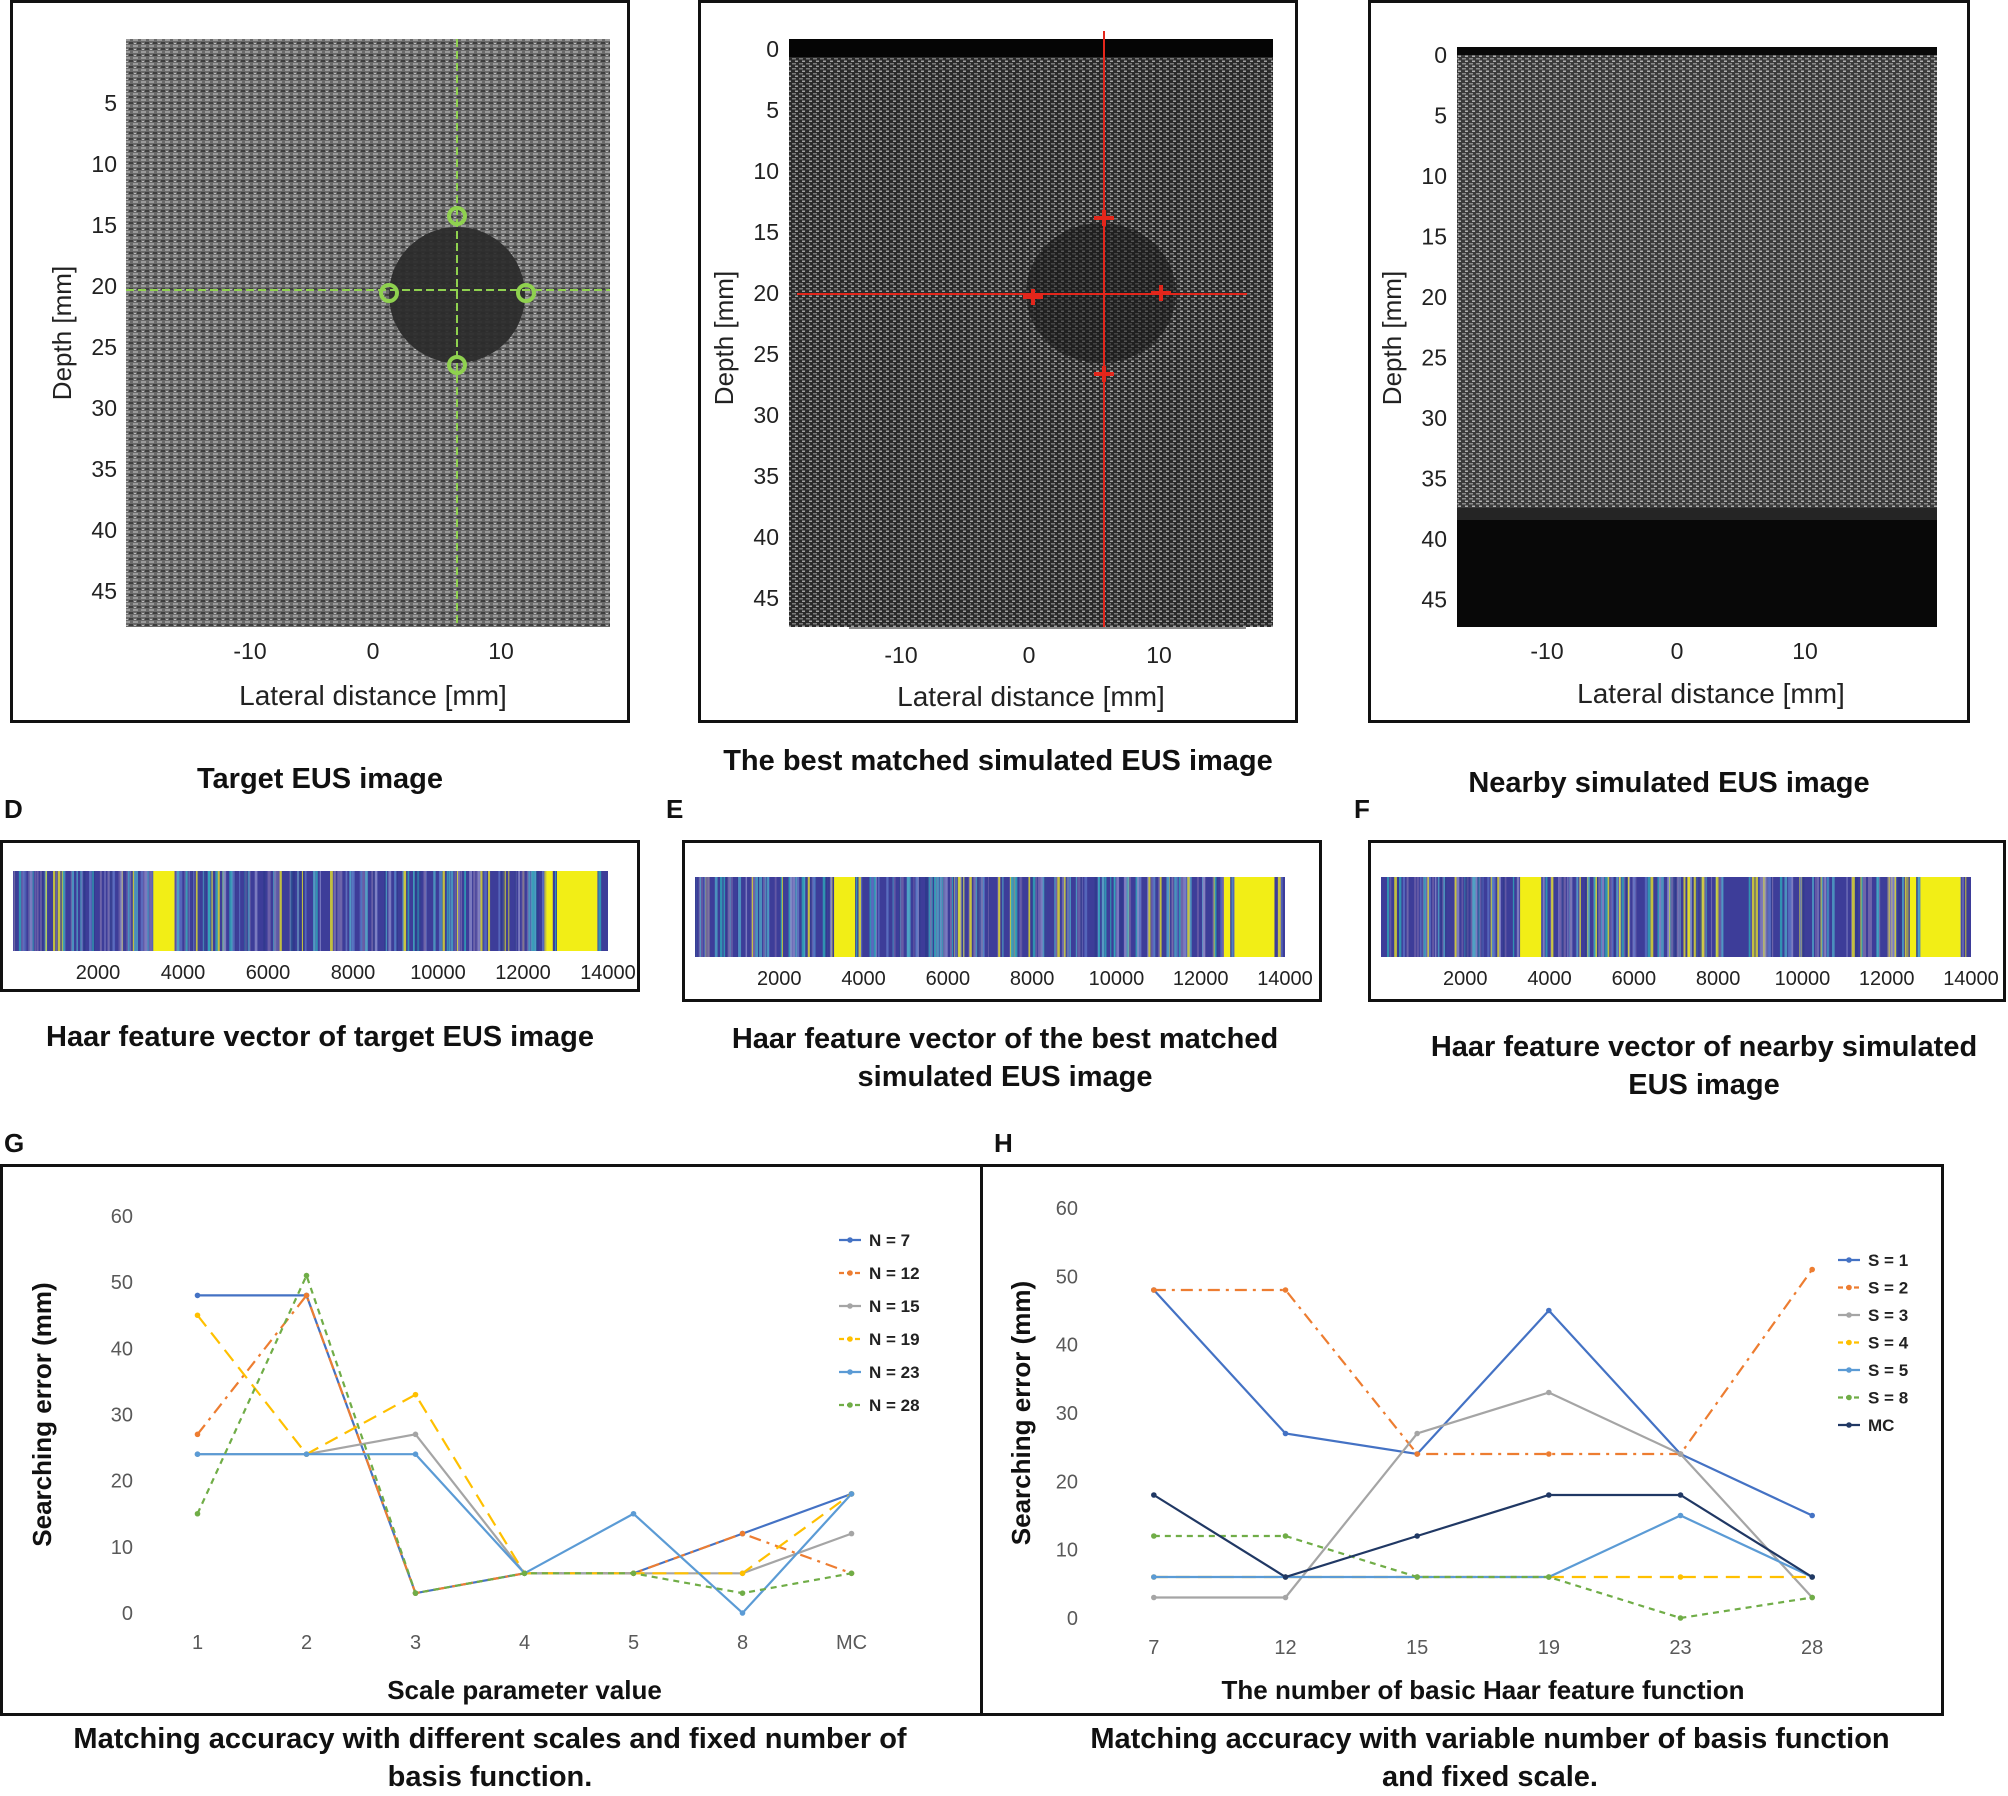 The image size is (2008, 1796). What do you see at coordinates (900, 655) in the screenshot?
I see `x-tick-b: -10` at bounding box center [900, 655].